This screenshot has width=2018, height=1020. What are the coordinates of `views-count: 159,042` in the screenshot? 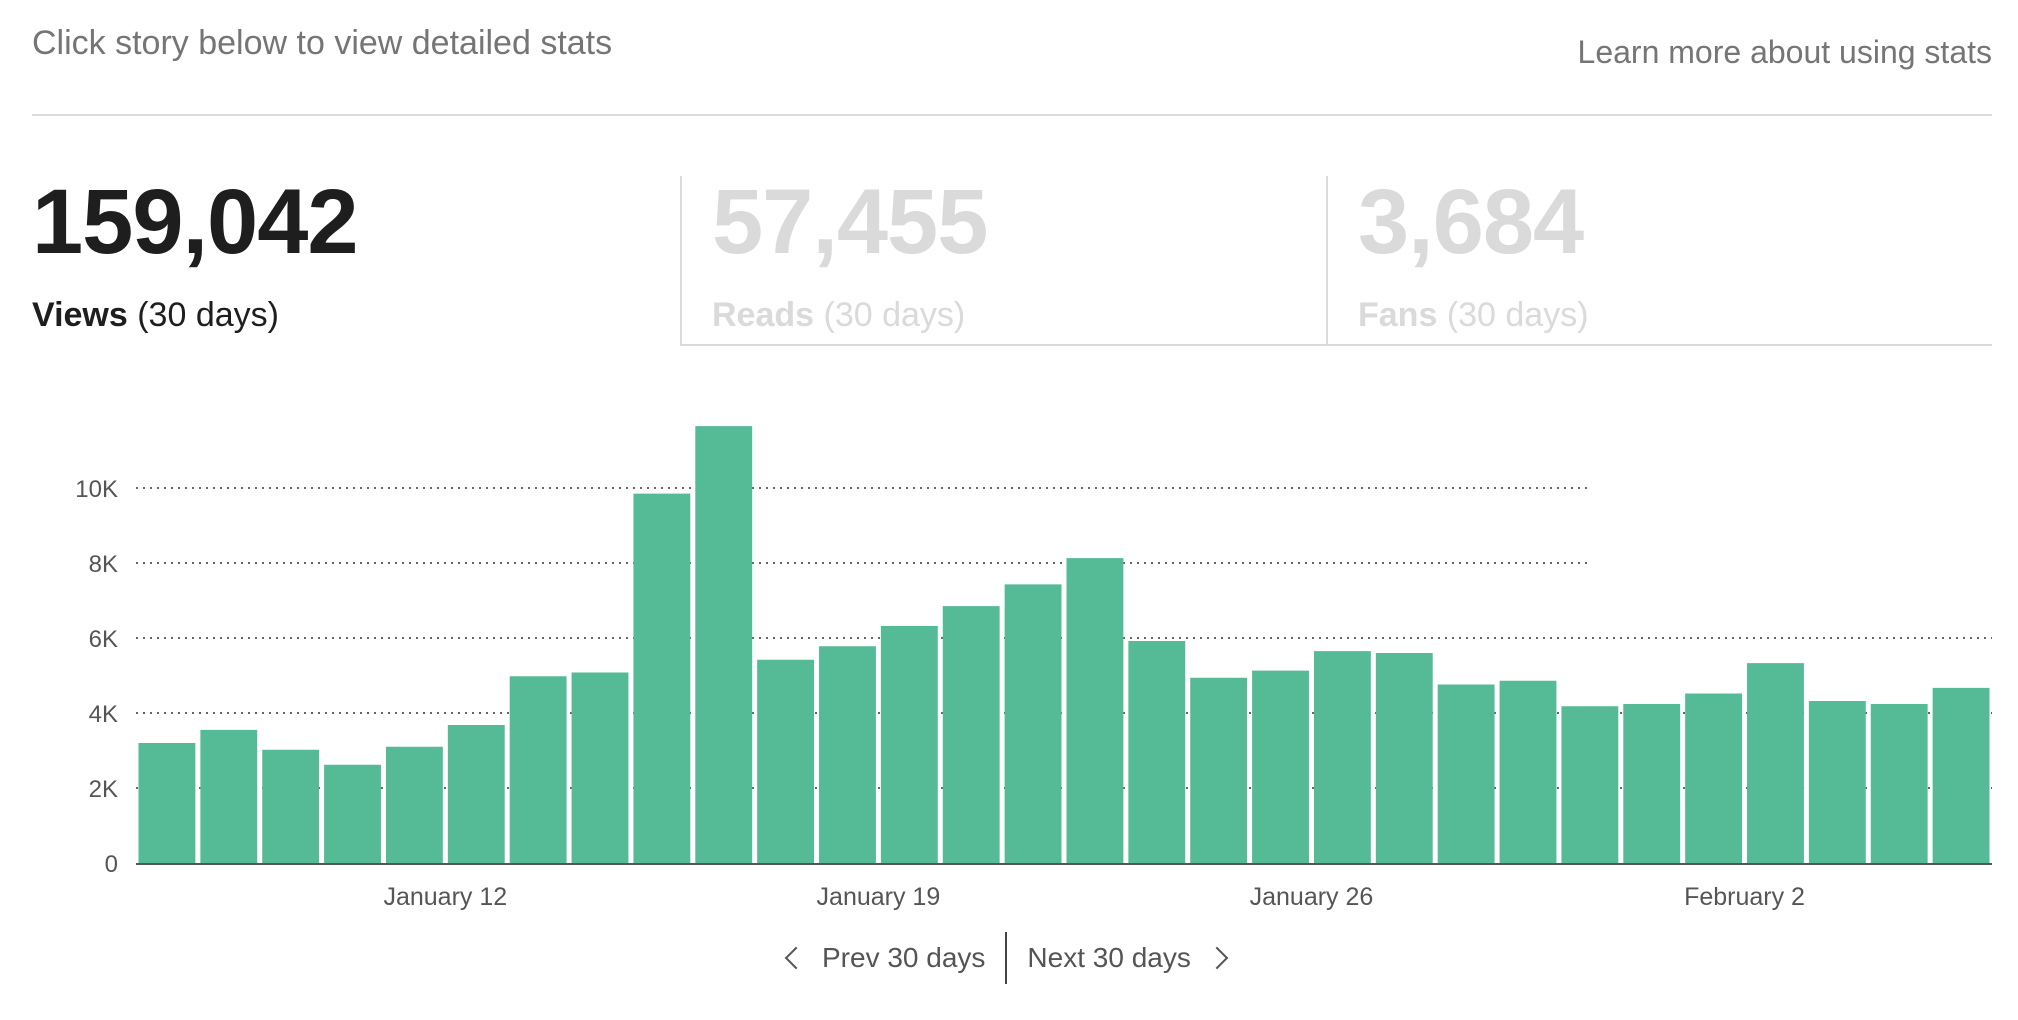 It's located at (195, 222).